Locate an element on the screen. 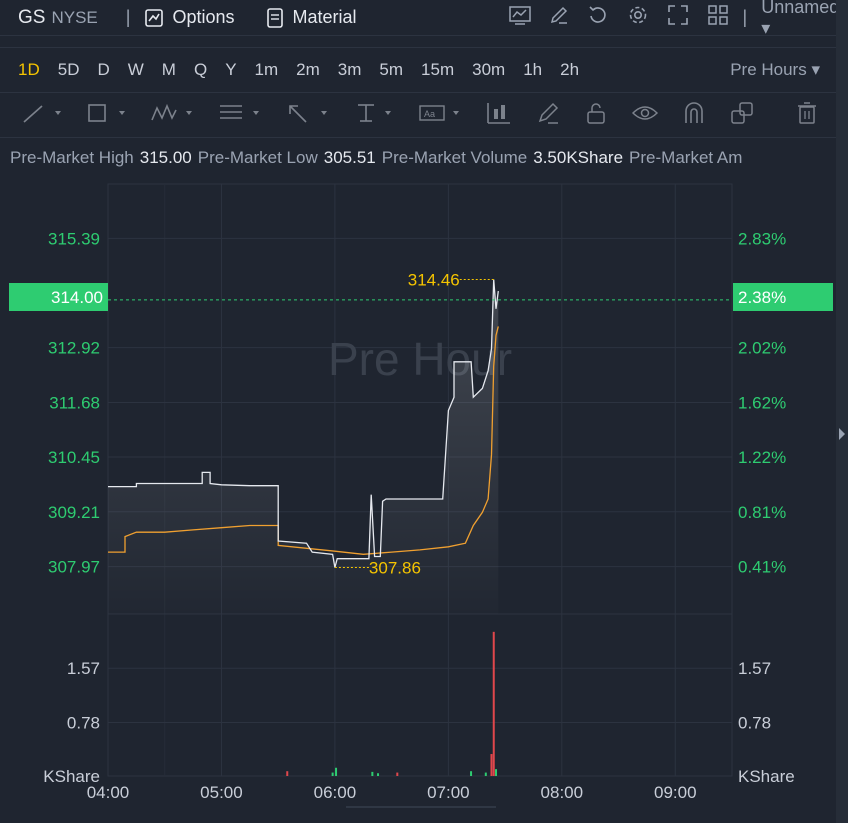 This screenshot has width=848, height=823. trash-icon is located at coordinates (807, 115).